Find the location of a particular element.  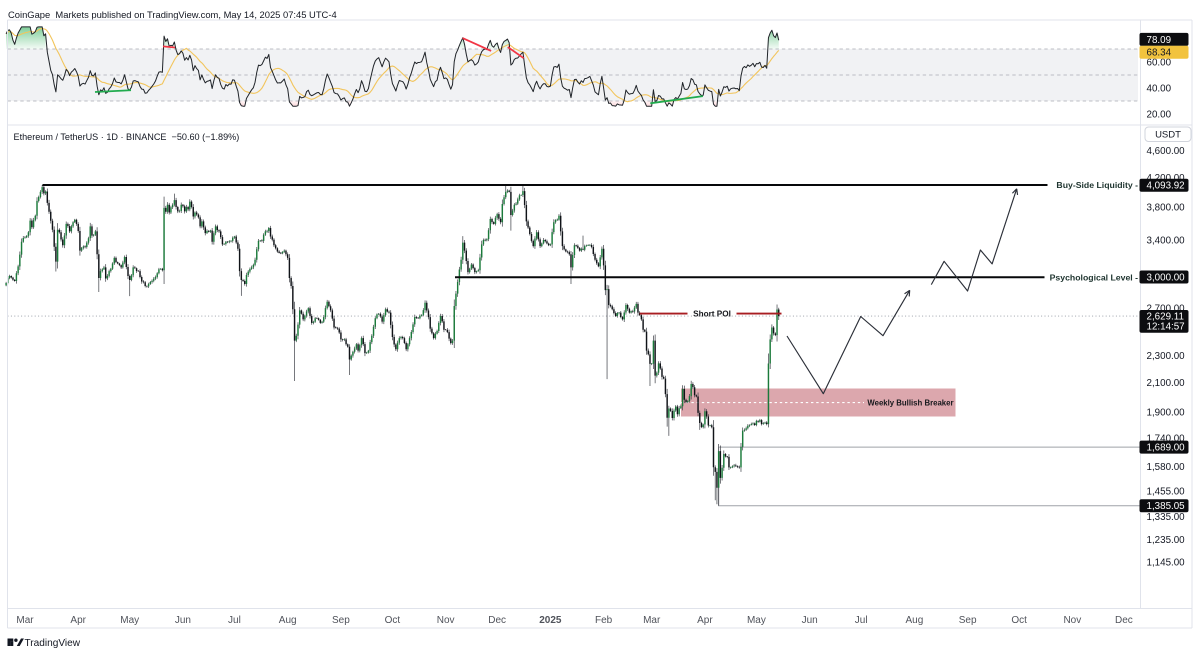

svg-text: Psychological Level - is located at coordinates (1094, 277).